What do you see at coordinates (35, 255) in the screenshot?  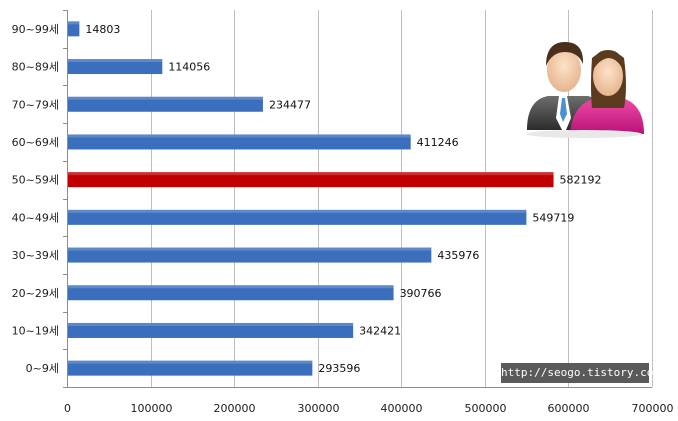 I see `category-label: 30~39세` at bounding box center [35, 255].